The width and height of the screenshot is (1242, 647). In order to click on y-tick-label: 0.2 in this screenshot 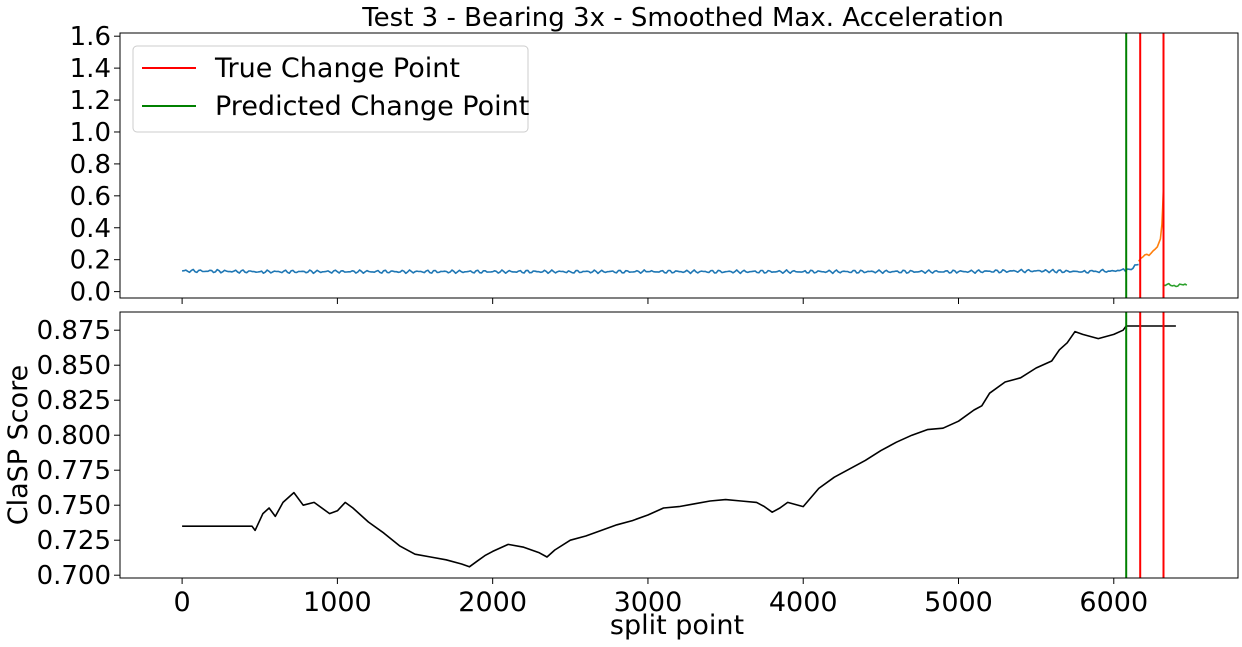, I will do `click(90, 261)`.